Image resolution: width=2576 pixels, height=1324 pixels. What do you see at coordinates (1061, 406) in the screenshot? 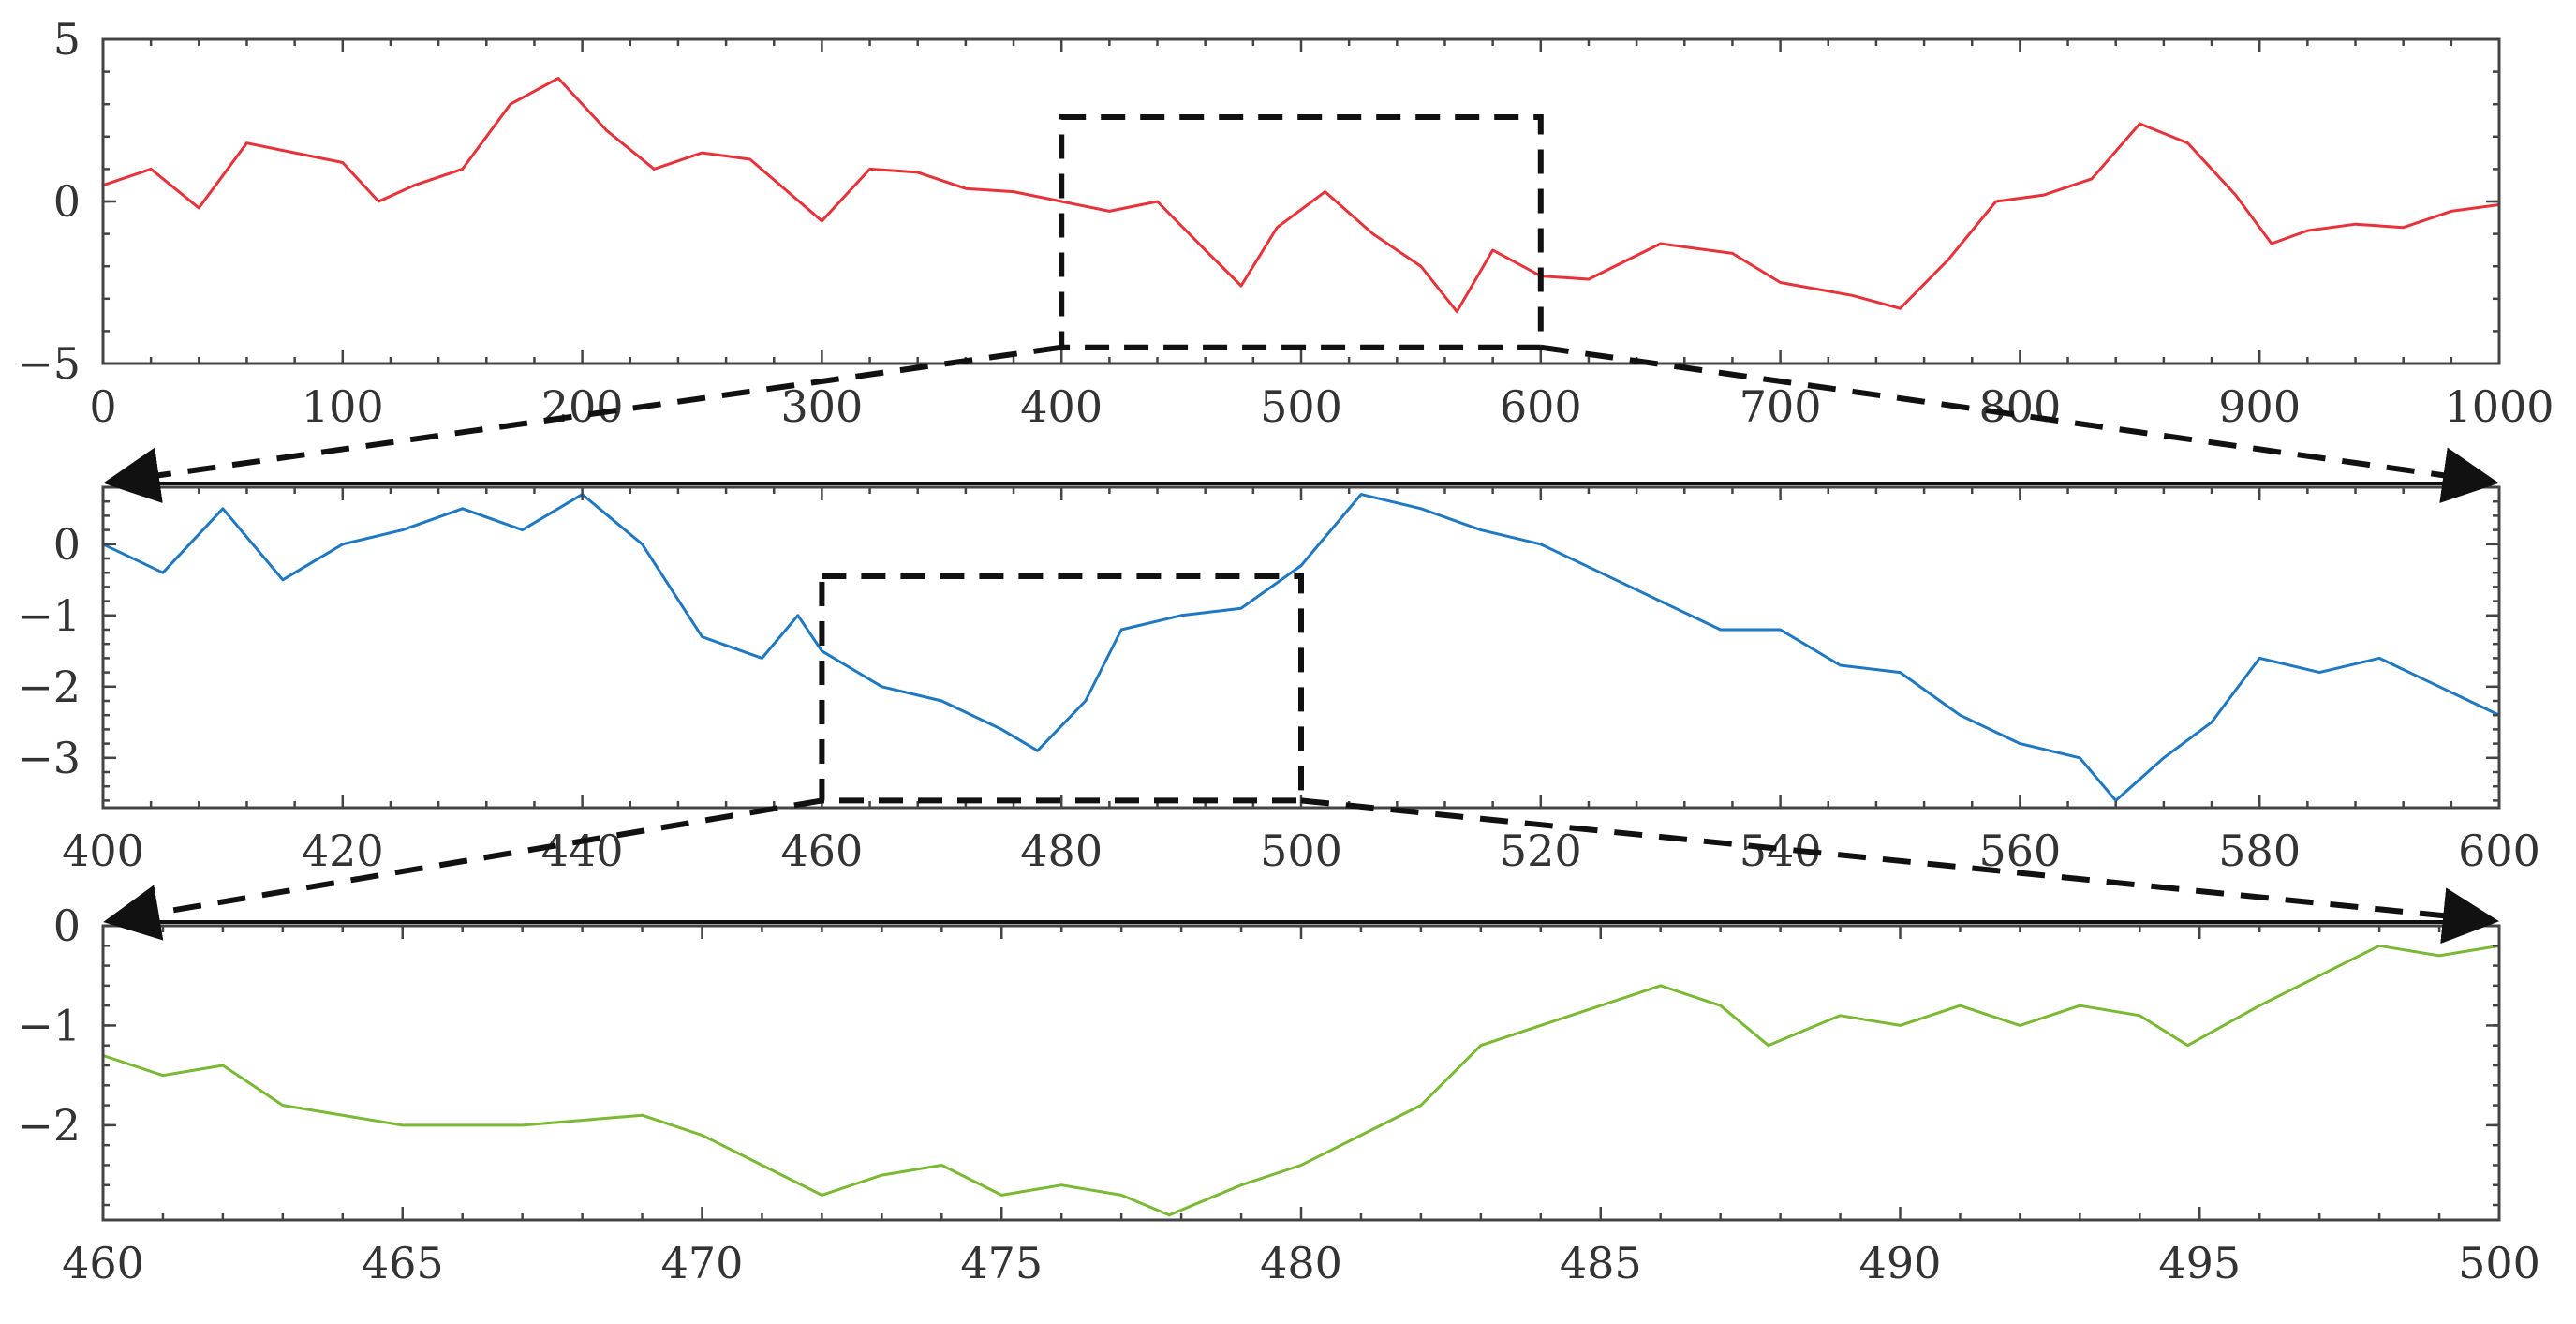
I see `top-x-tick-label: 400` at bounding box center [1061, 406].